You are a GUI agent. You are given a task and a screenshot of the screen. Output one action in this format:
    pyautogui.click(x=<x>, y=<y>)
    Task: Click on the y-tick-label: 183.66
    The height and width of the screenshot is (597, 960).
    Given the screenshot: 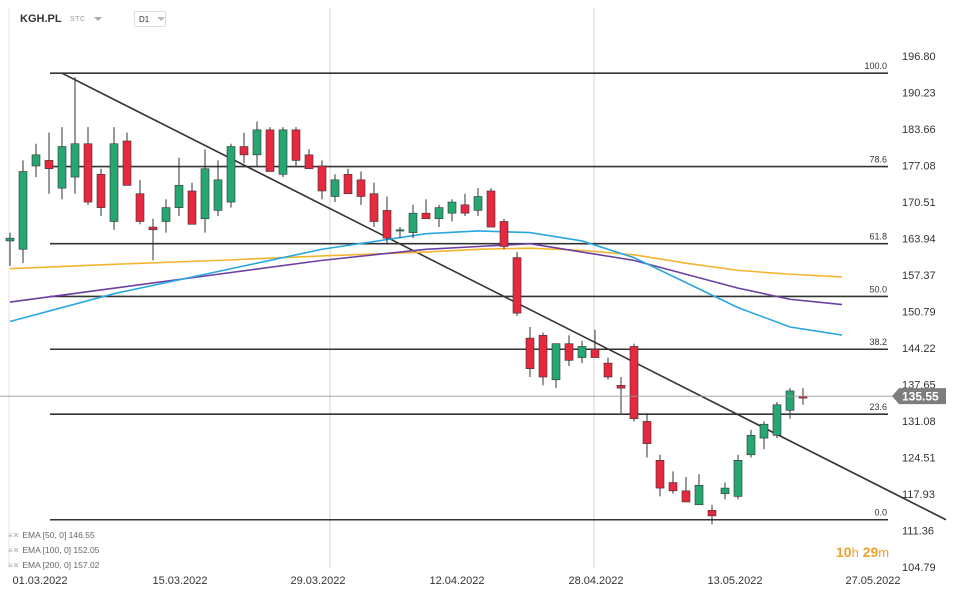 What is the action you would take?
    pyautogui.click(x=919, y=130)
    